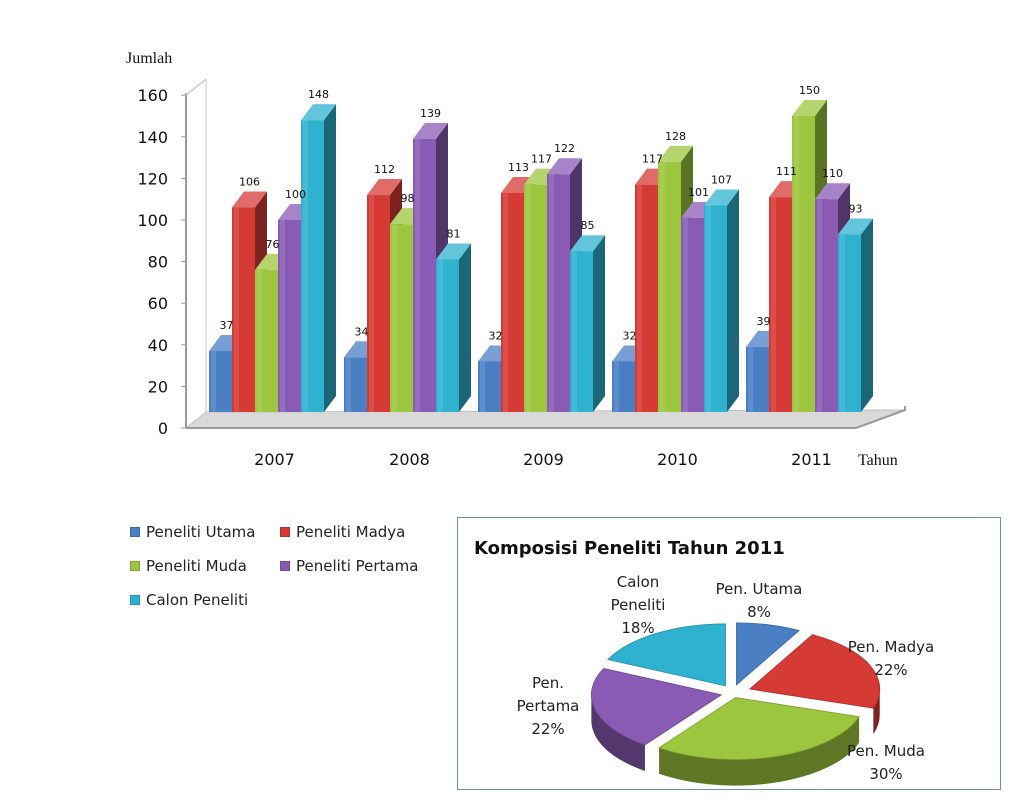 The image size is (1023, 803). Describe the element at coordinates (196, 566) in the screenshot. I see `legend-label: Peneliti Muda` at that location.